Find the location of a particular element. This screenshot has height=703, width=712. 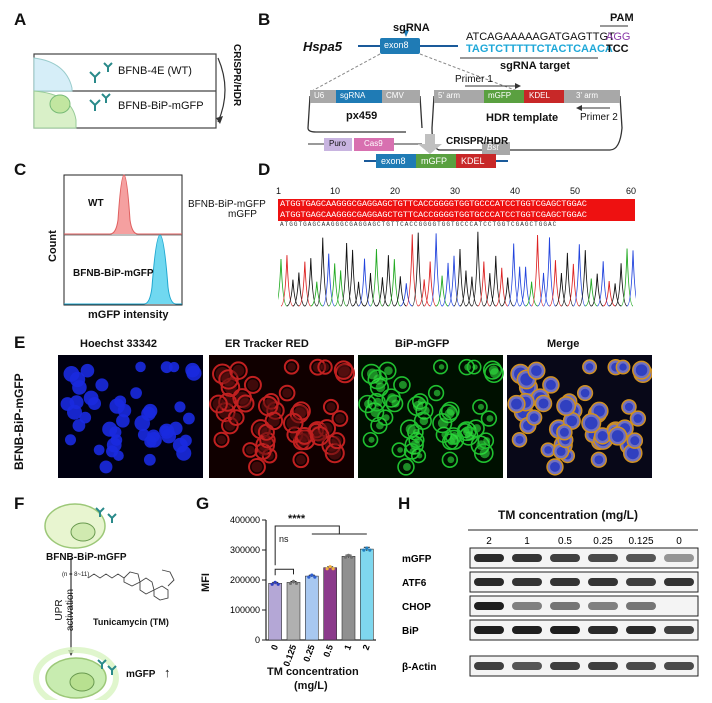

g-y-tick-label: 400000 is located at coordinates (245, 520).